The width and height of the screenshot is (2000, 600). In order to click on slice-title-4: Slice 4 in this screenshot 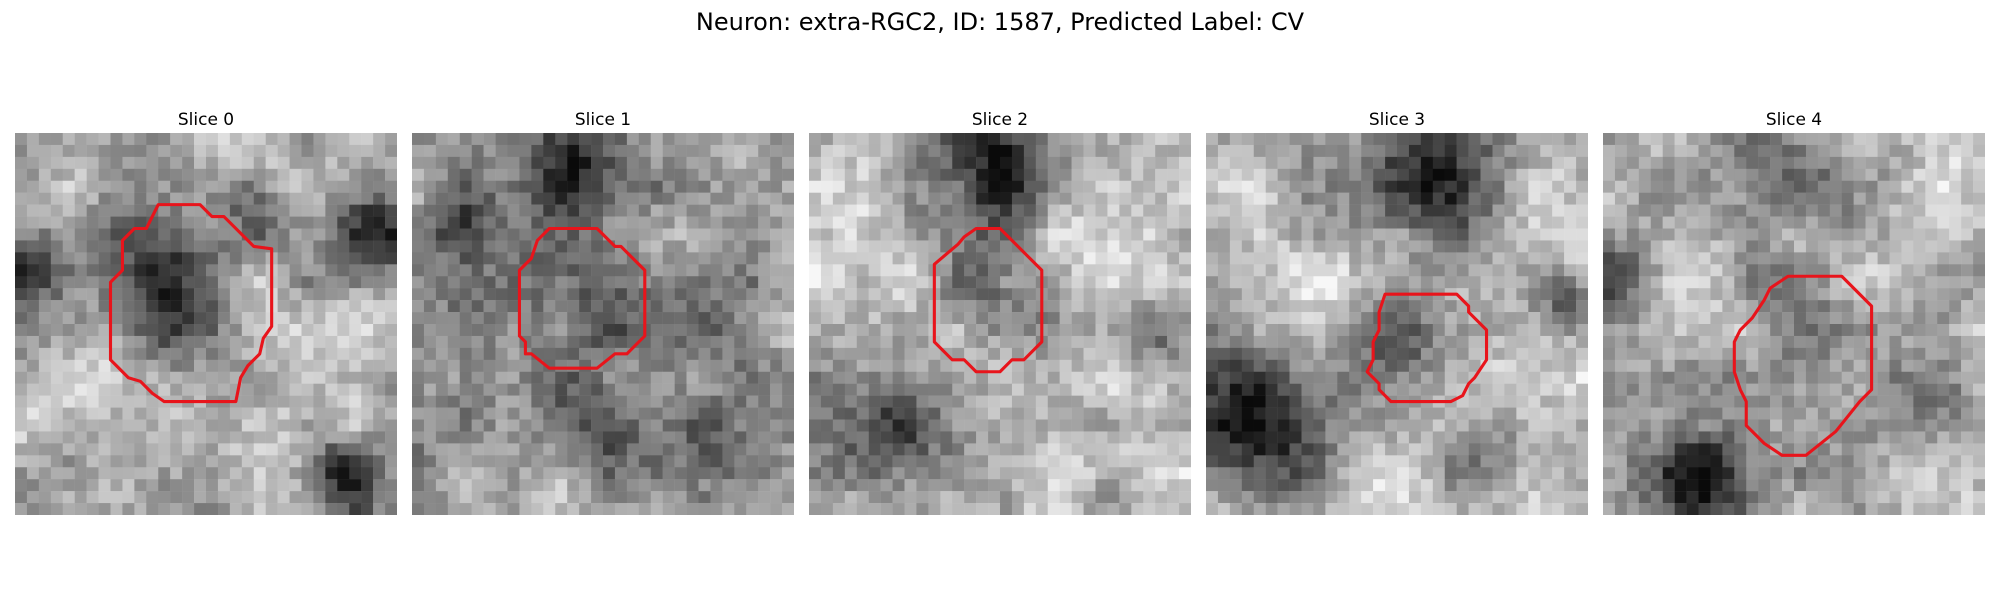, I will do `click(1794, 120)`.